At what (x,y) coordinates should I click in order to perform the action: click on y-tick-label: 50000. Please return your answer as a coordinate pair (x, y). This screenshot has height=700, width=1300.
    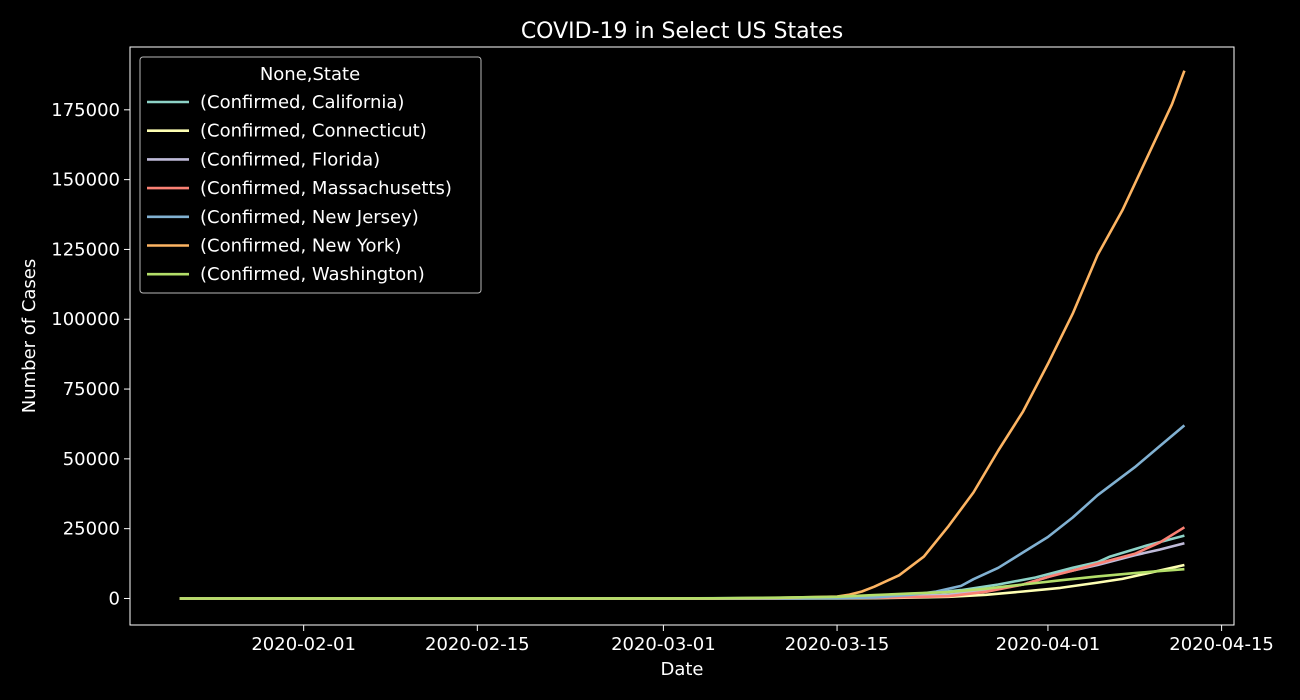
    Looking at the image, I should click on (91, 459).